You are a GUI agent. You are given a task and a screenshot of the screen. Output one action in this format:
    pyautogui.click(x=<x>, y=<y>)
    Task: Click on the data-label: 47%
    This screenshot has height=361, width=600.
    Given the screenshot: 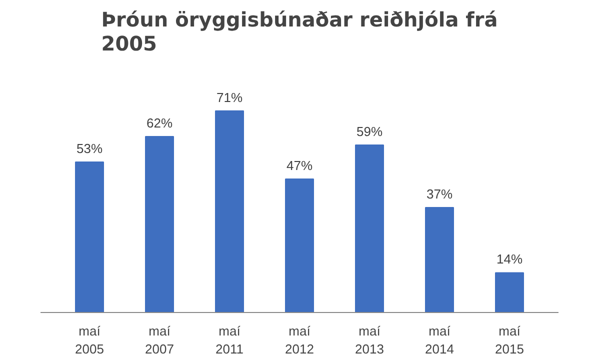 What is the action you would take?
    pyautogui.click(x=299, y=166)
    